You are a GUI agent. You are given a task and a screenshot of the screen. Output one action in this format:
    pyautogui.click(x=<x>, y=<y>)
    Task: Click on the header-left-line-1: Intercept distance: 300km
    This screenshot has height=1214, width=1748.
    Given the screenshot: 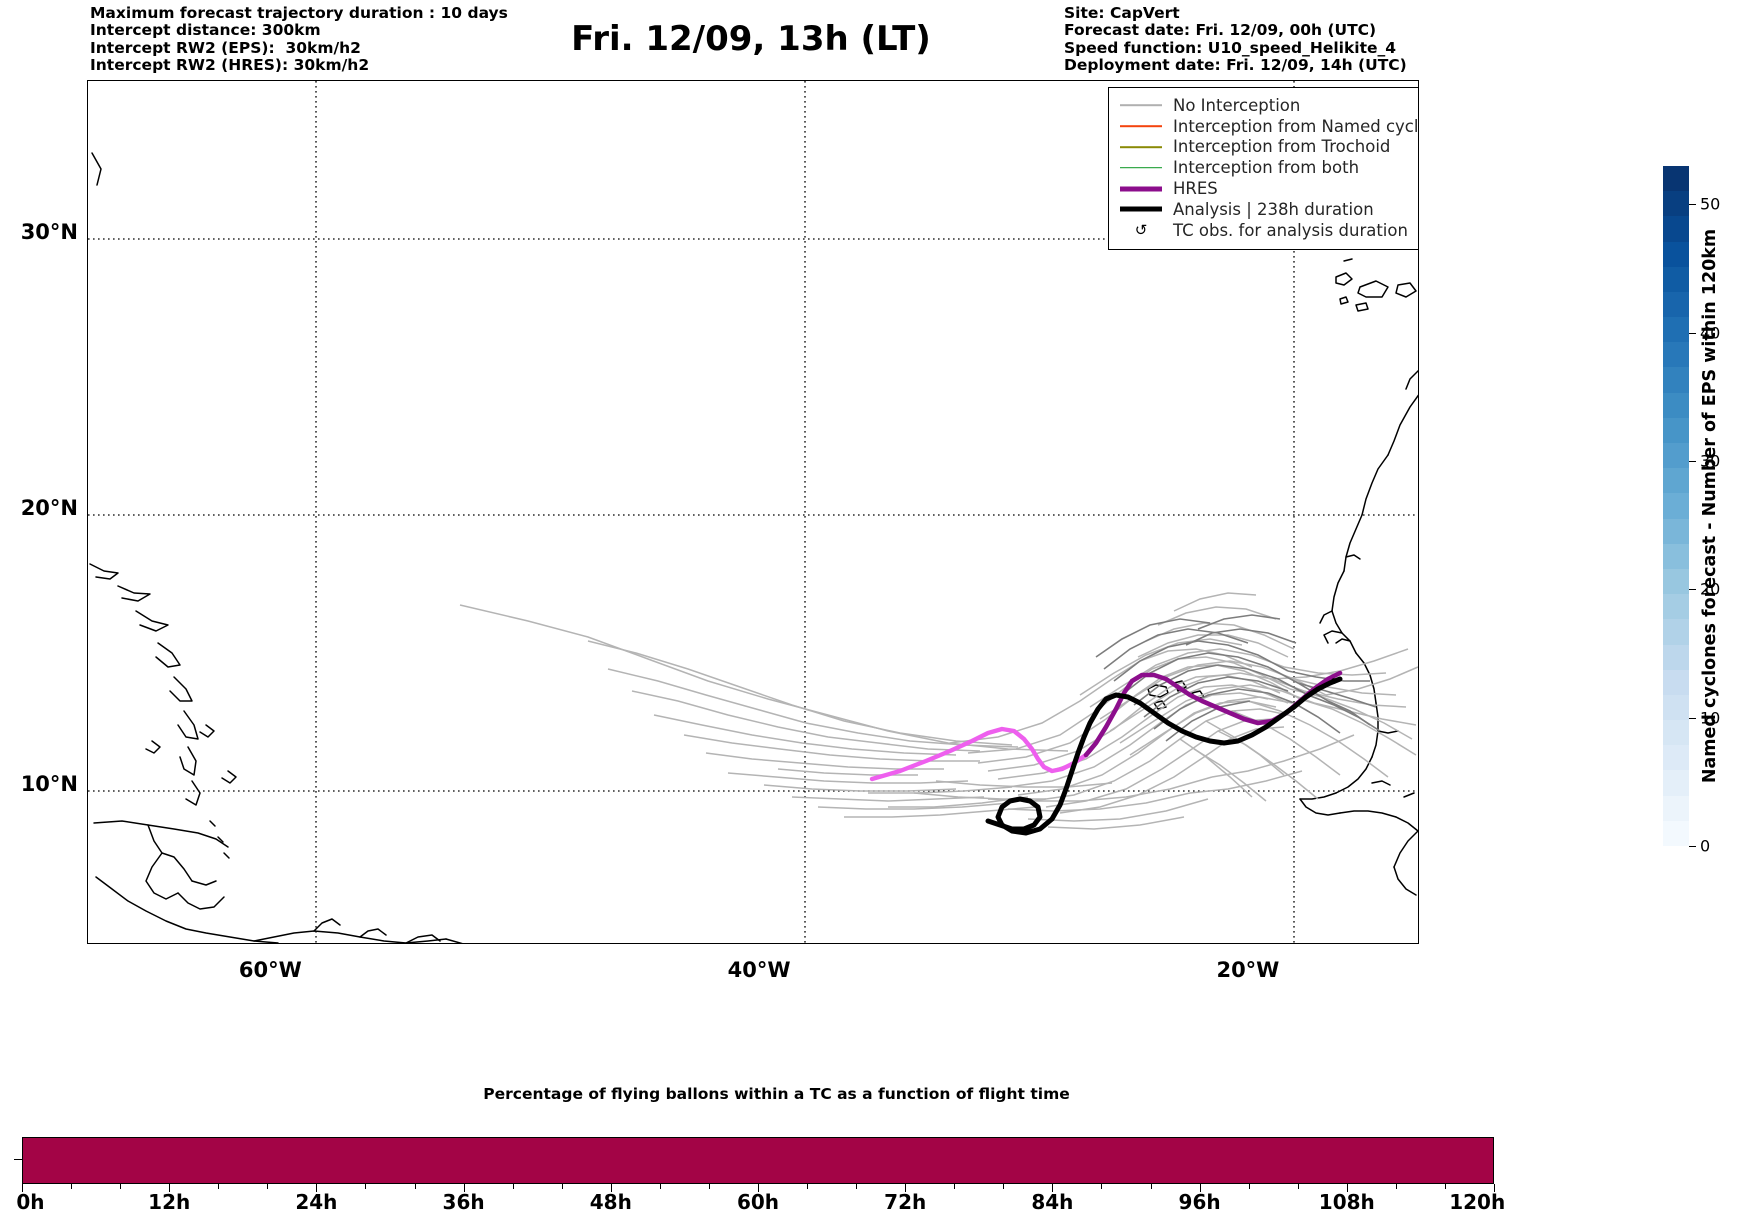 What is the action you would take?
    pyautogui.click(x=205, y=30)
    